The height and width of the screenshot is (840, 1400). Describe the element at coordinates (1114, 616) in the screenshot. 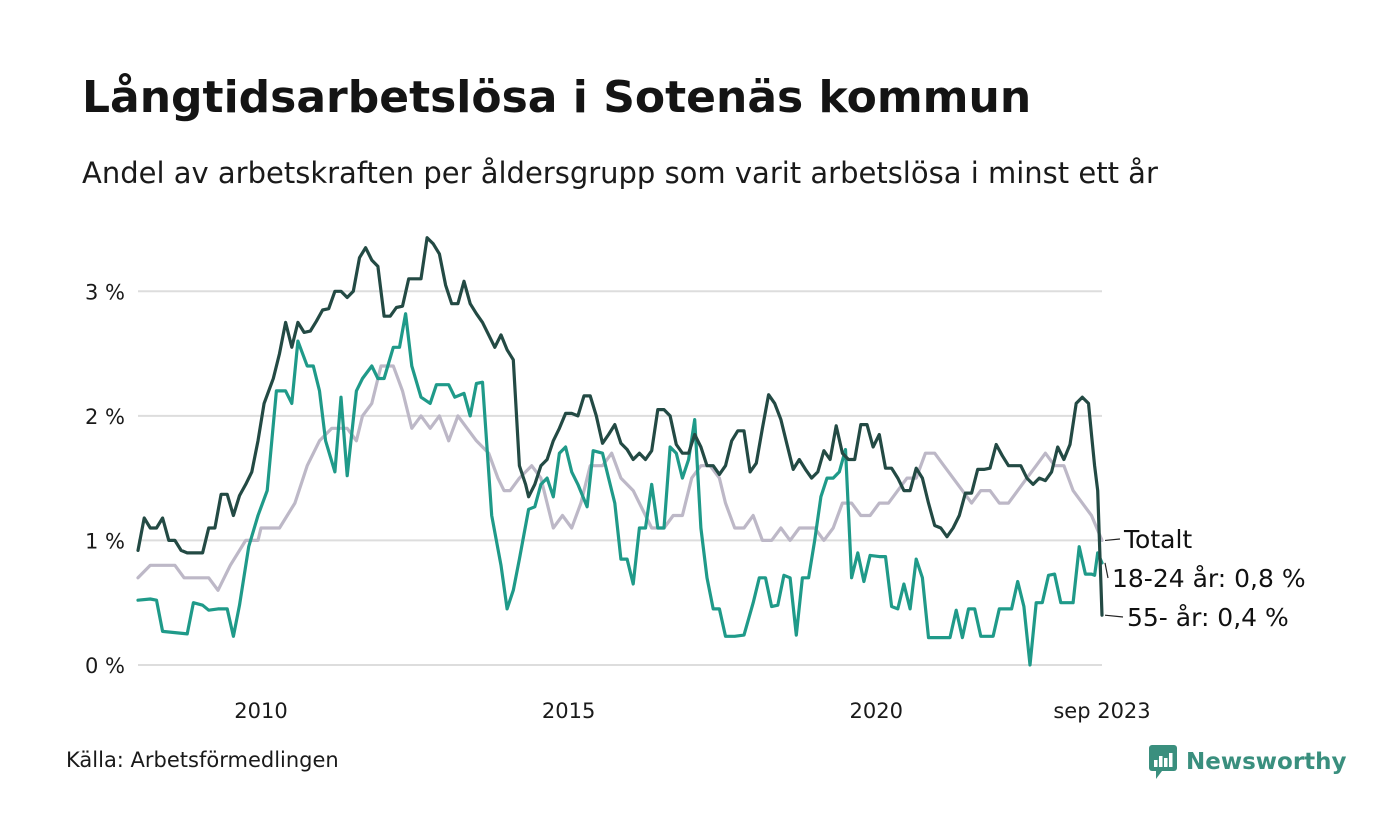

I see `leader-line-old` at that location.